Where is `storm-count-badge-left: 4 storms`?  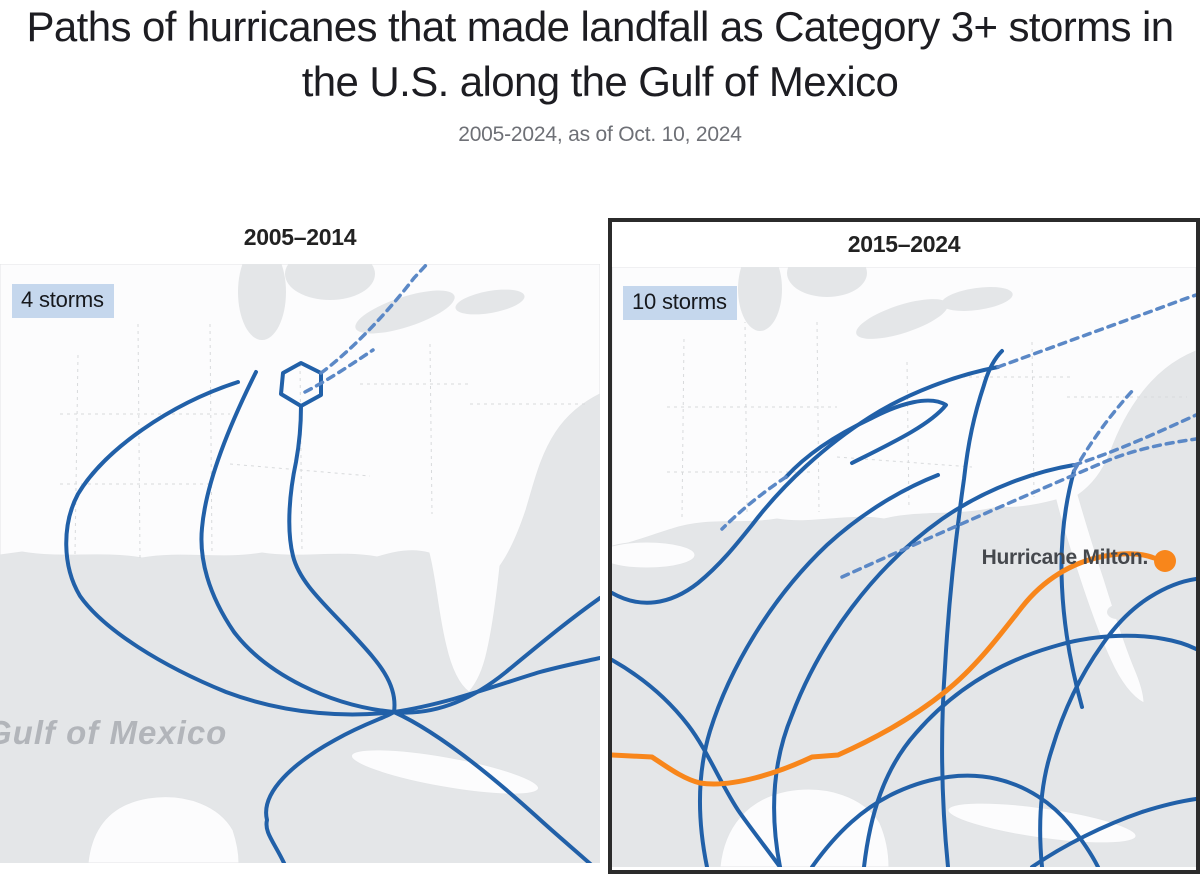 storm-count-badge-left: 4 storms is located at coordinates (63, 301).